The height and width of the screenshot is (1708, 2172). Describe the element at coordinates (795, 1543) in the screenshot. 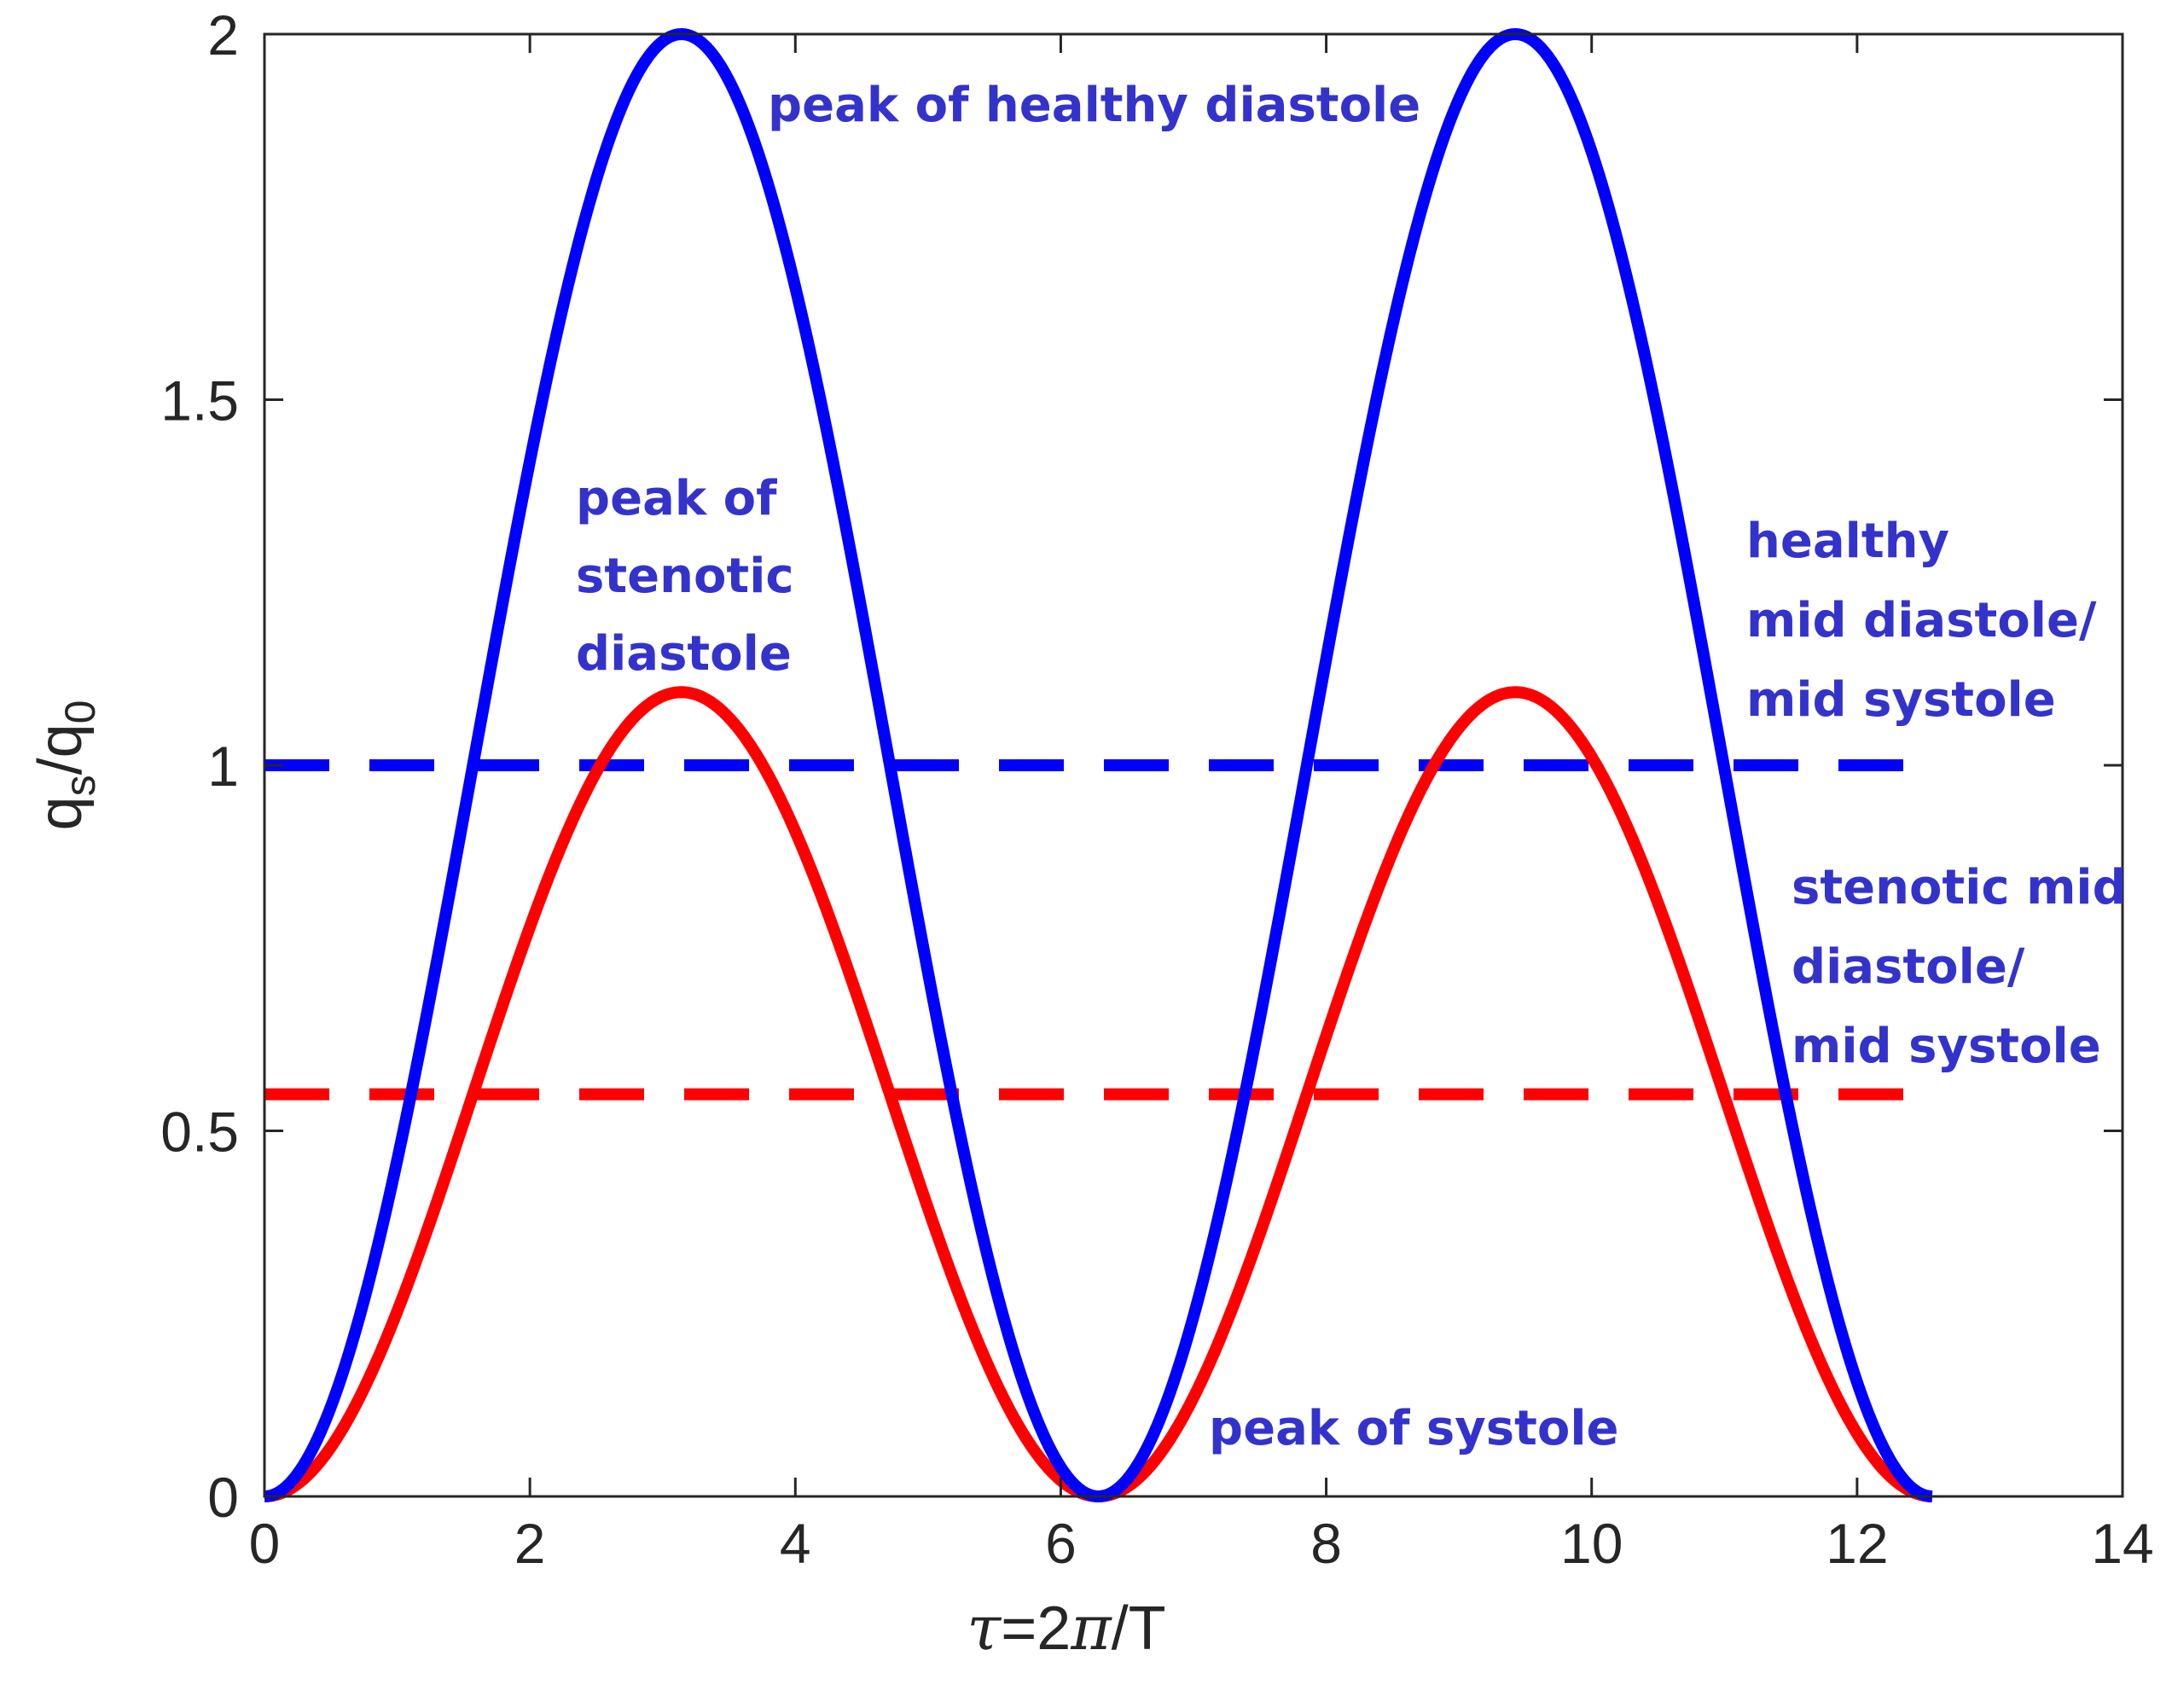

I see `x-tick-label: 4` at that location.